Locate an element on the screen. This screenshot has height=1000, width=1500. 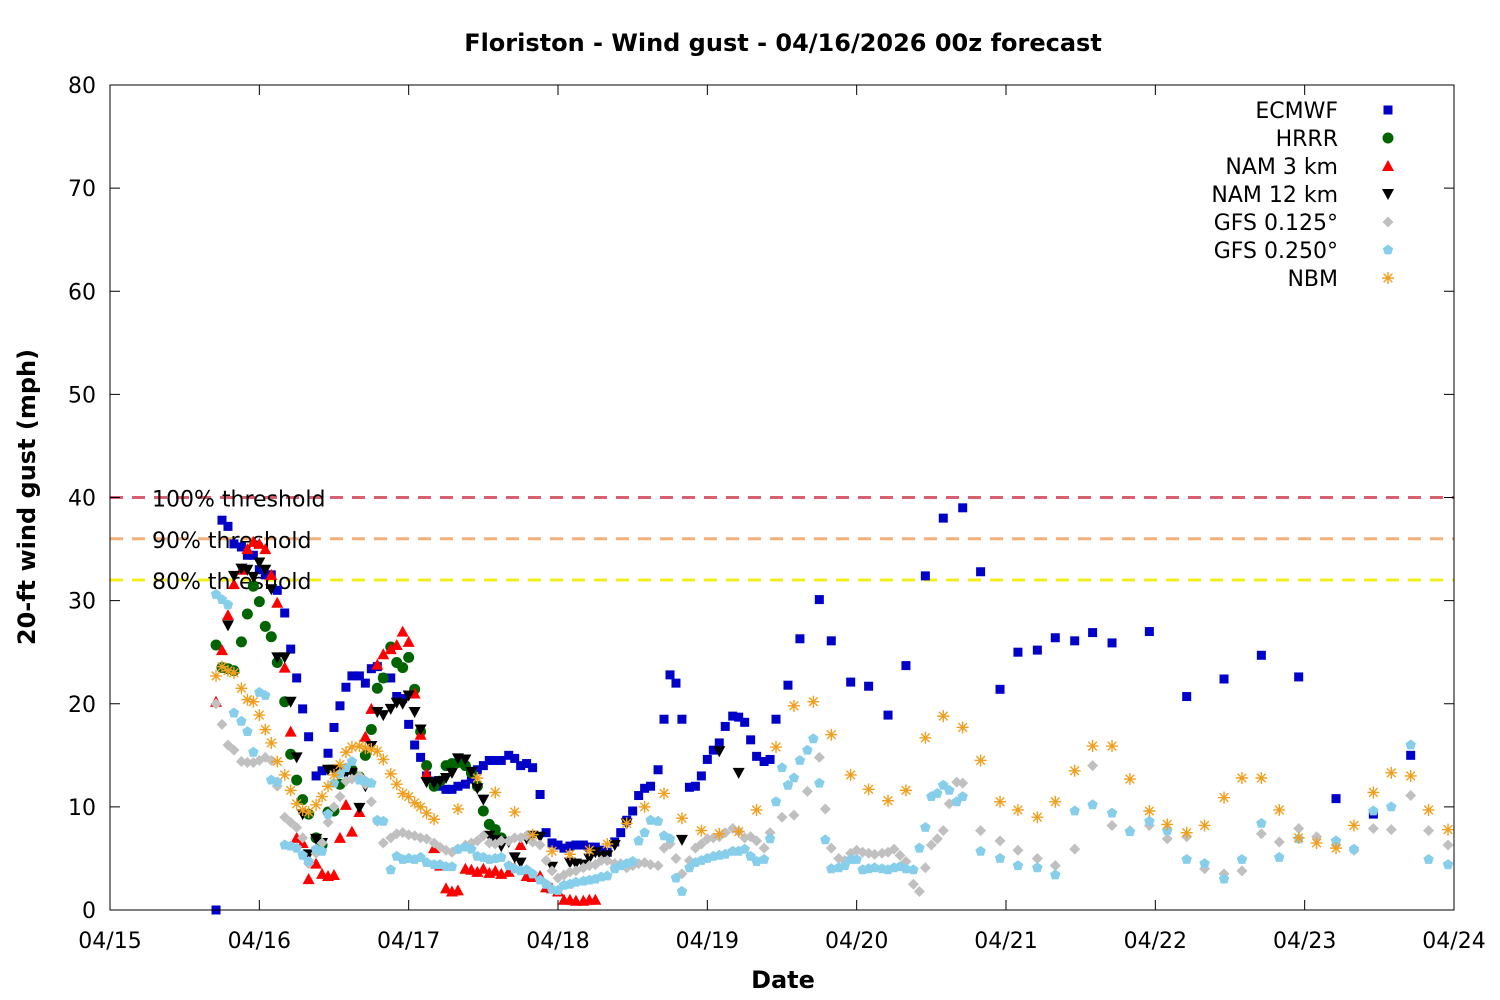
legend-label: ECMWF is located at coordinates (1296, 111).